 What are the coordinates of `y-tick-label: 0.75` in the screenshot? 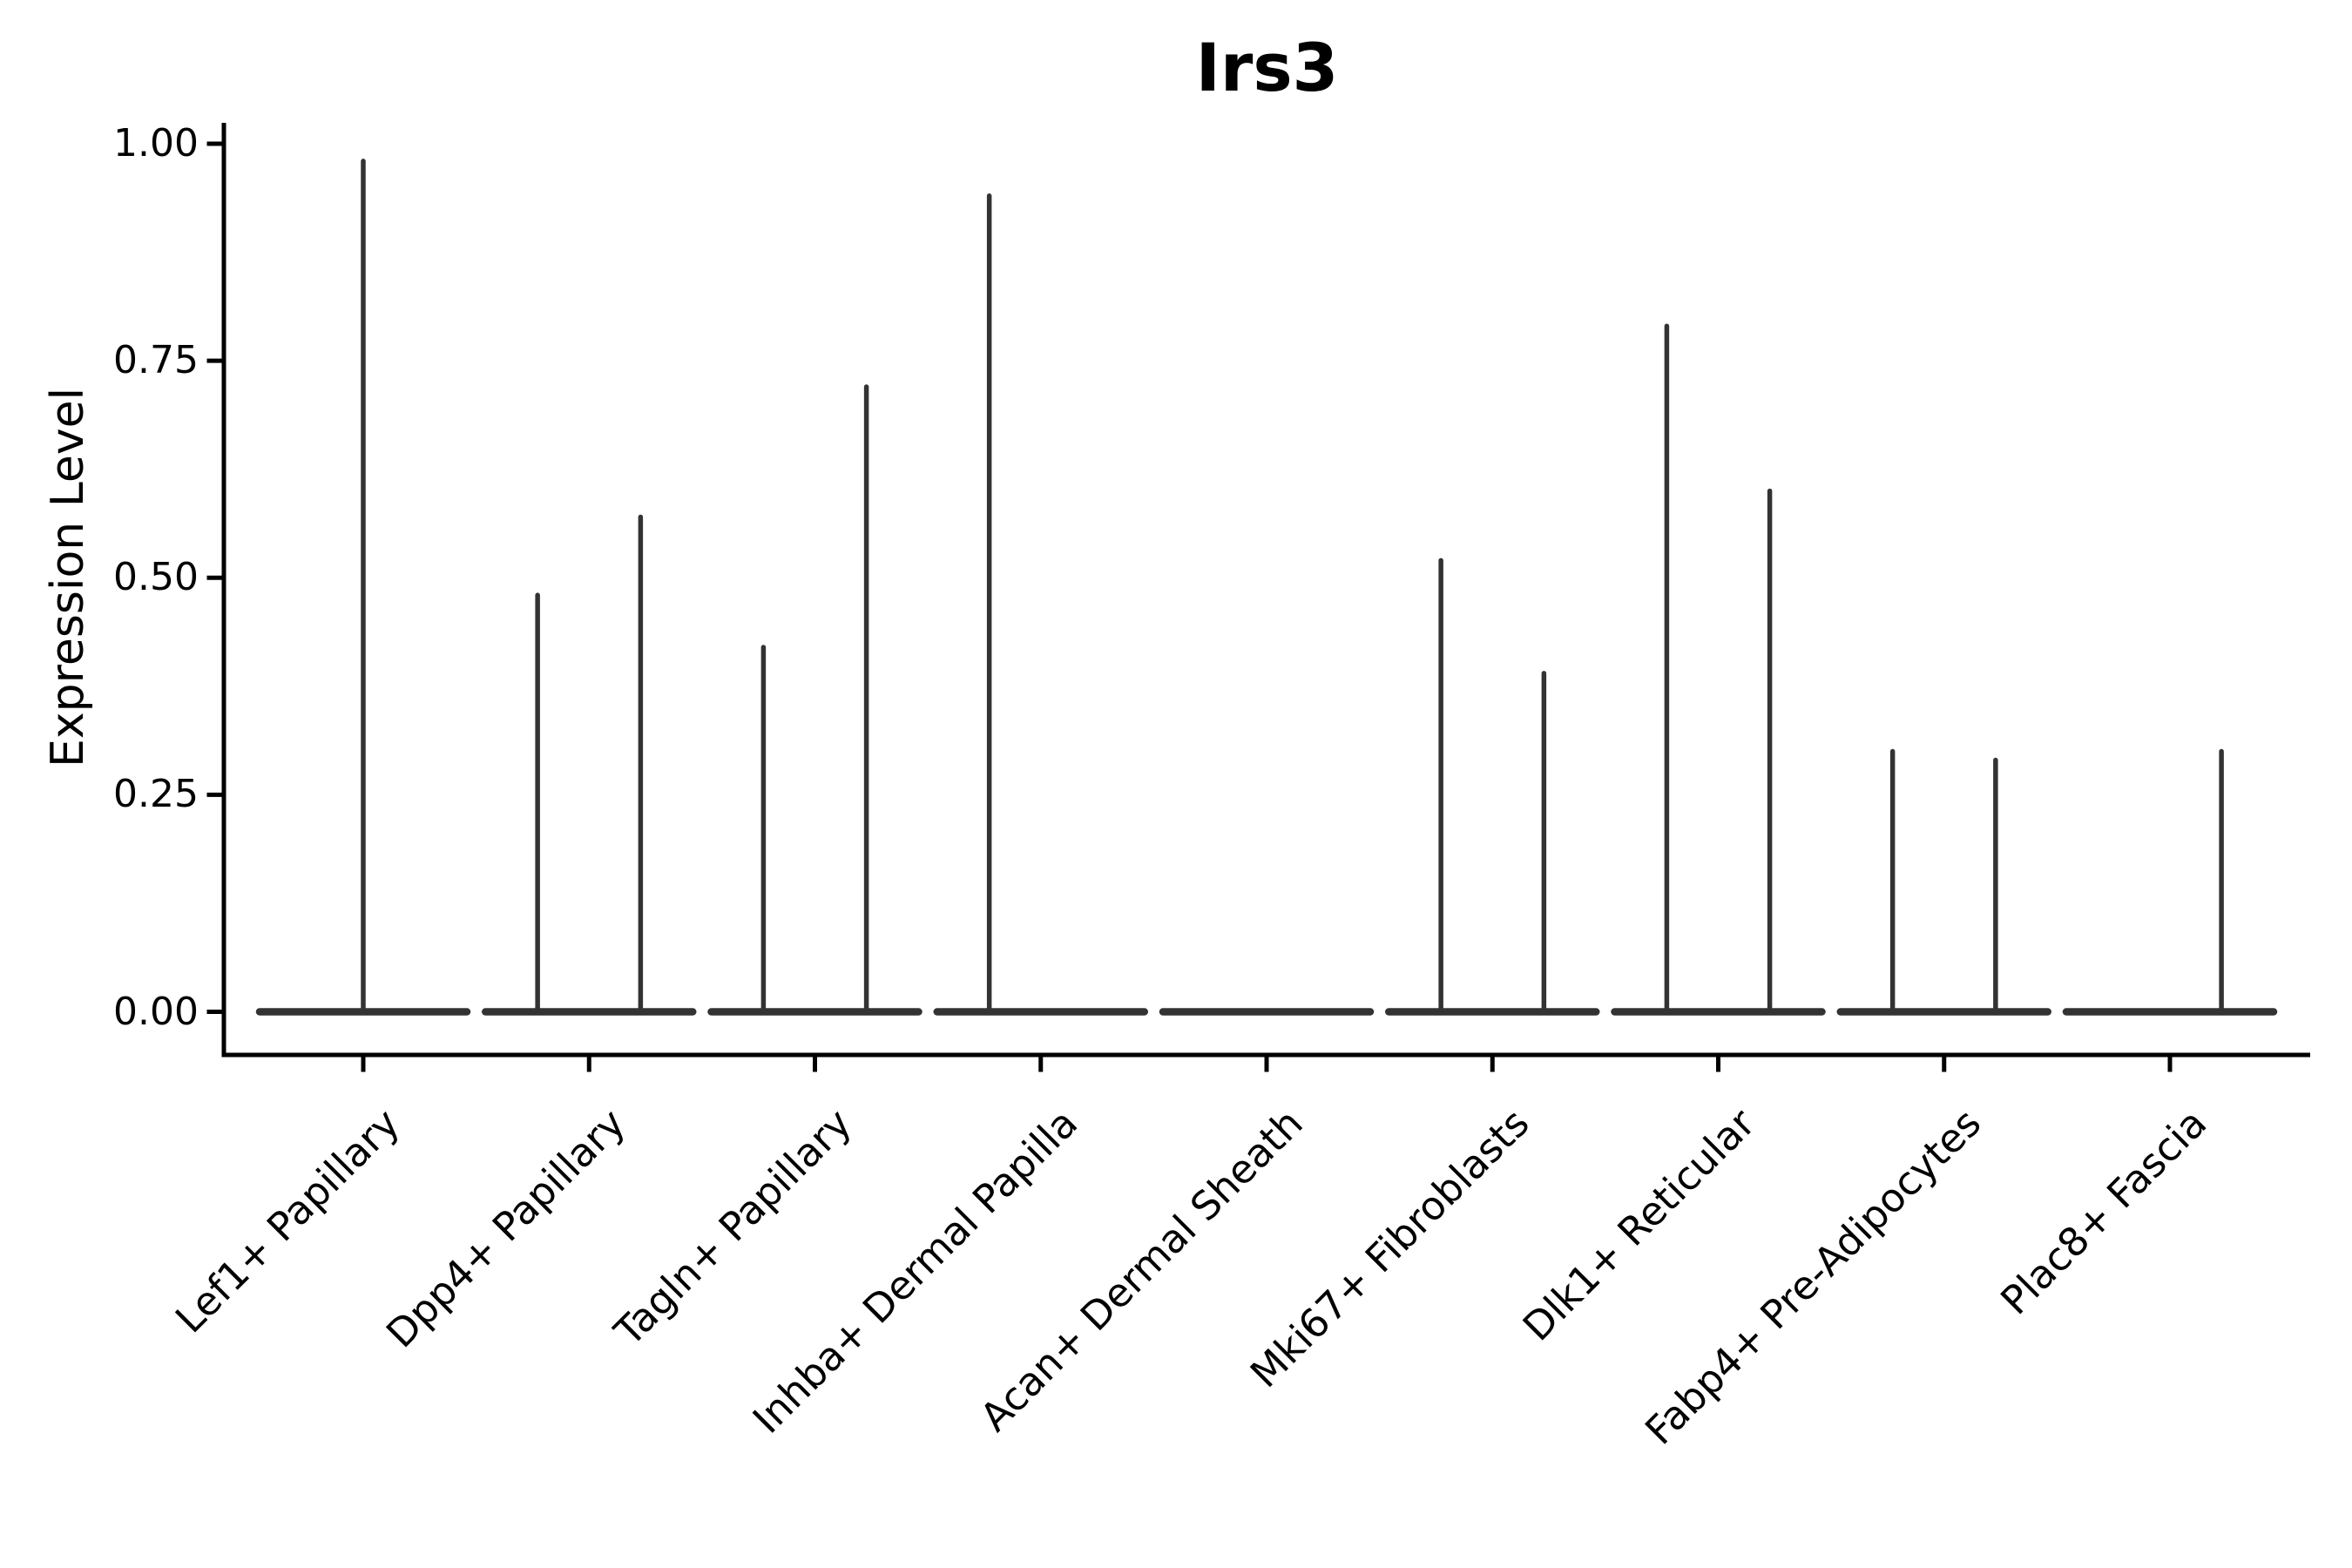 It's located at (156, 361).